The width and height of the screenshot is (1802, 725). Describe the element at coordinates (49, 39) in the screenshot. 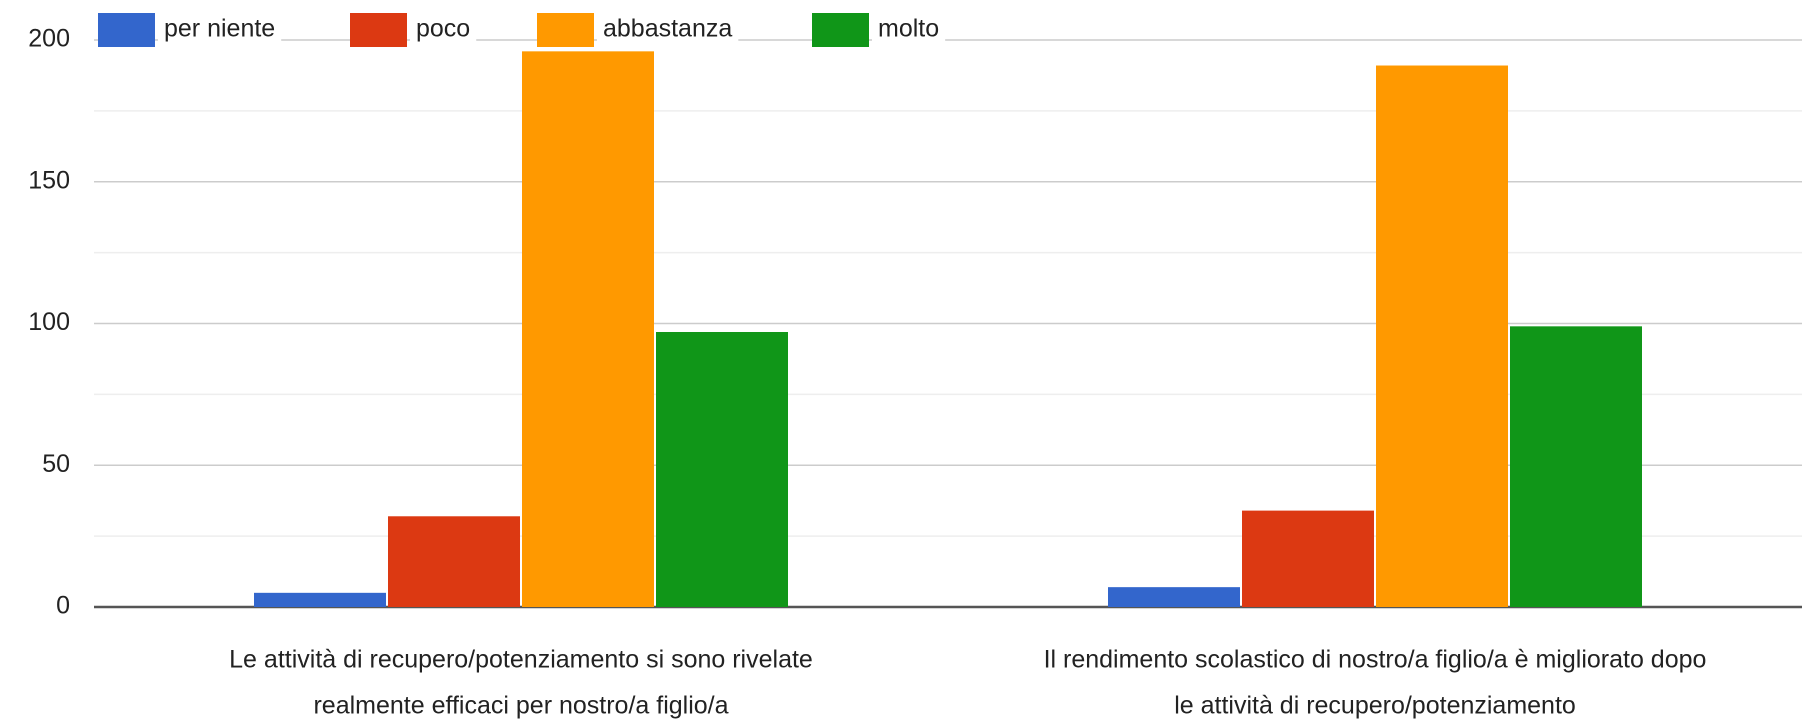

I see `y-tick-label: 200` at that location.